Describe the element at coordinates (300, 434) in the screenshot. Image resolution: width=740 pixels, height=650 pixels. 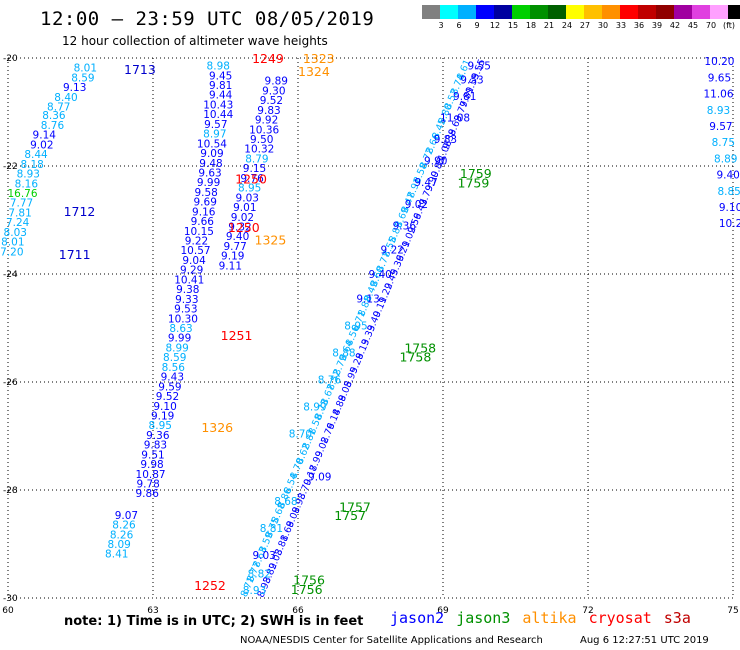
I see `wave-height-label: 8.70` at that location.